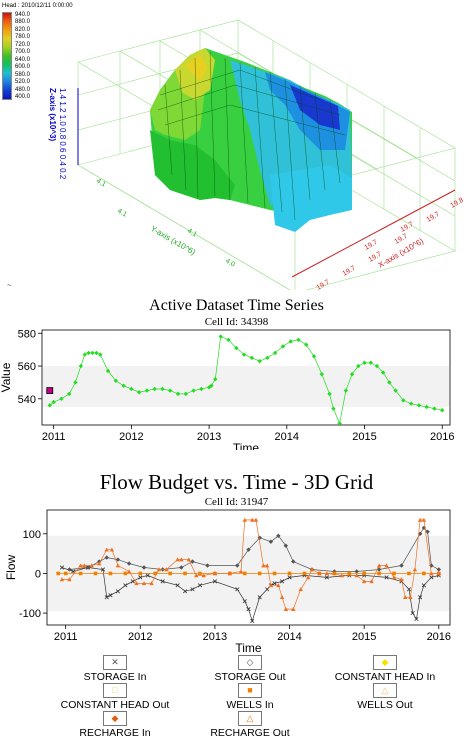  I want to click on chart2-title: Flow Budget vs. Time - 3D Grid, so click(236, 482).